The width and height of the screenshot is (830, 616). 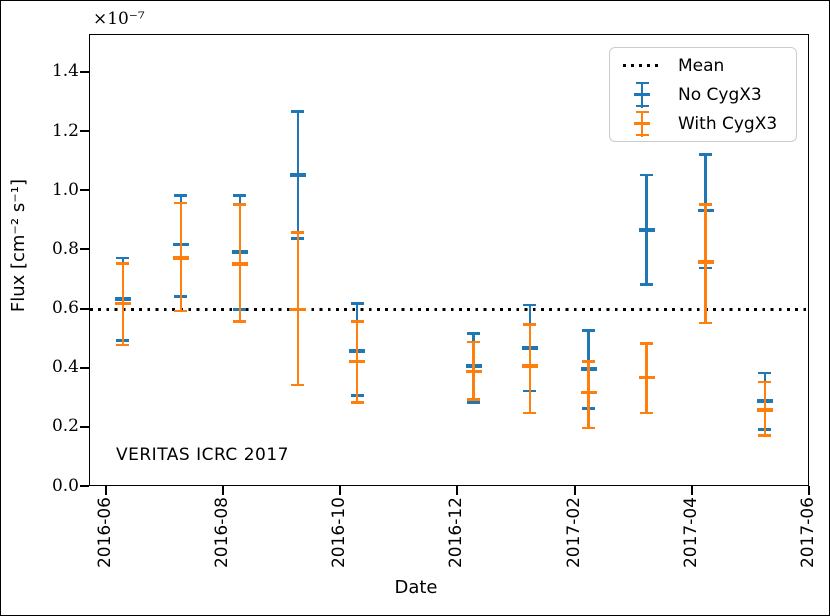 I want to click on legend-label: No CygX3, so click(x=720, y=94).